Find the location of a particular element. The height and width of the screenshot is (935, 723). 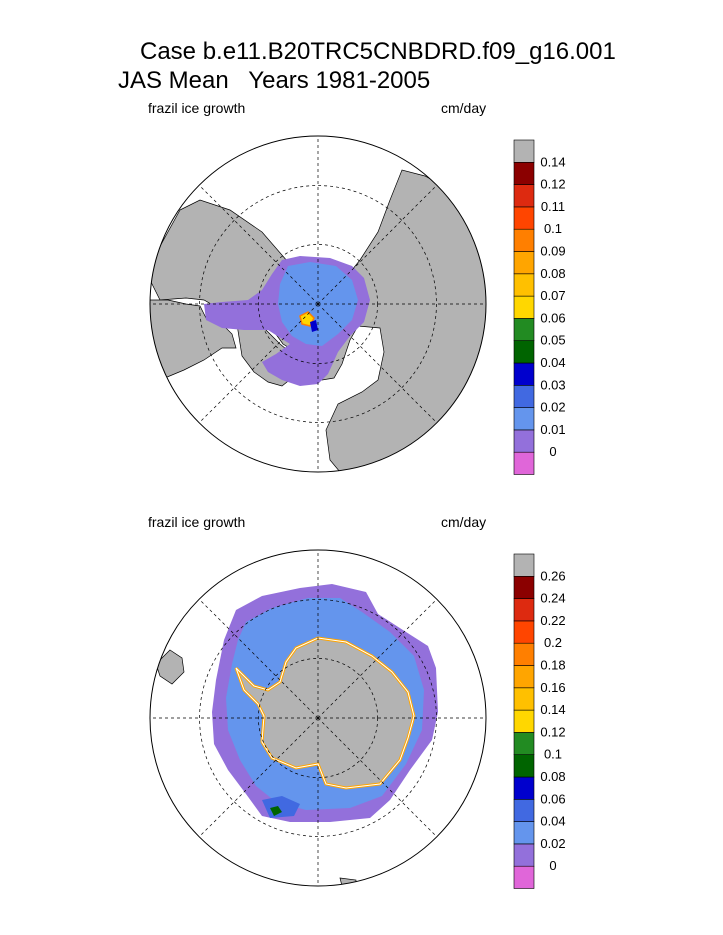

north-latitude-circle is located at coordinates (318, 304).